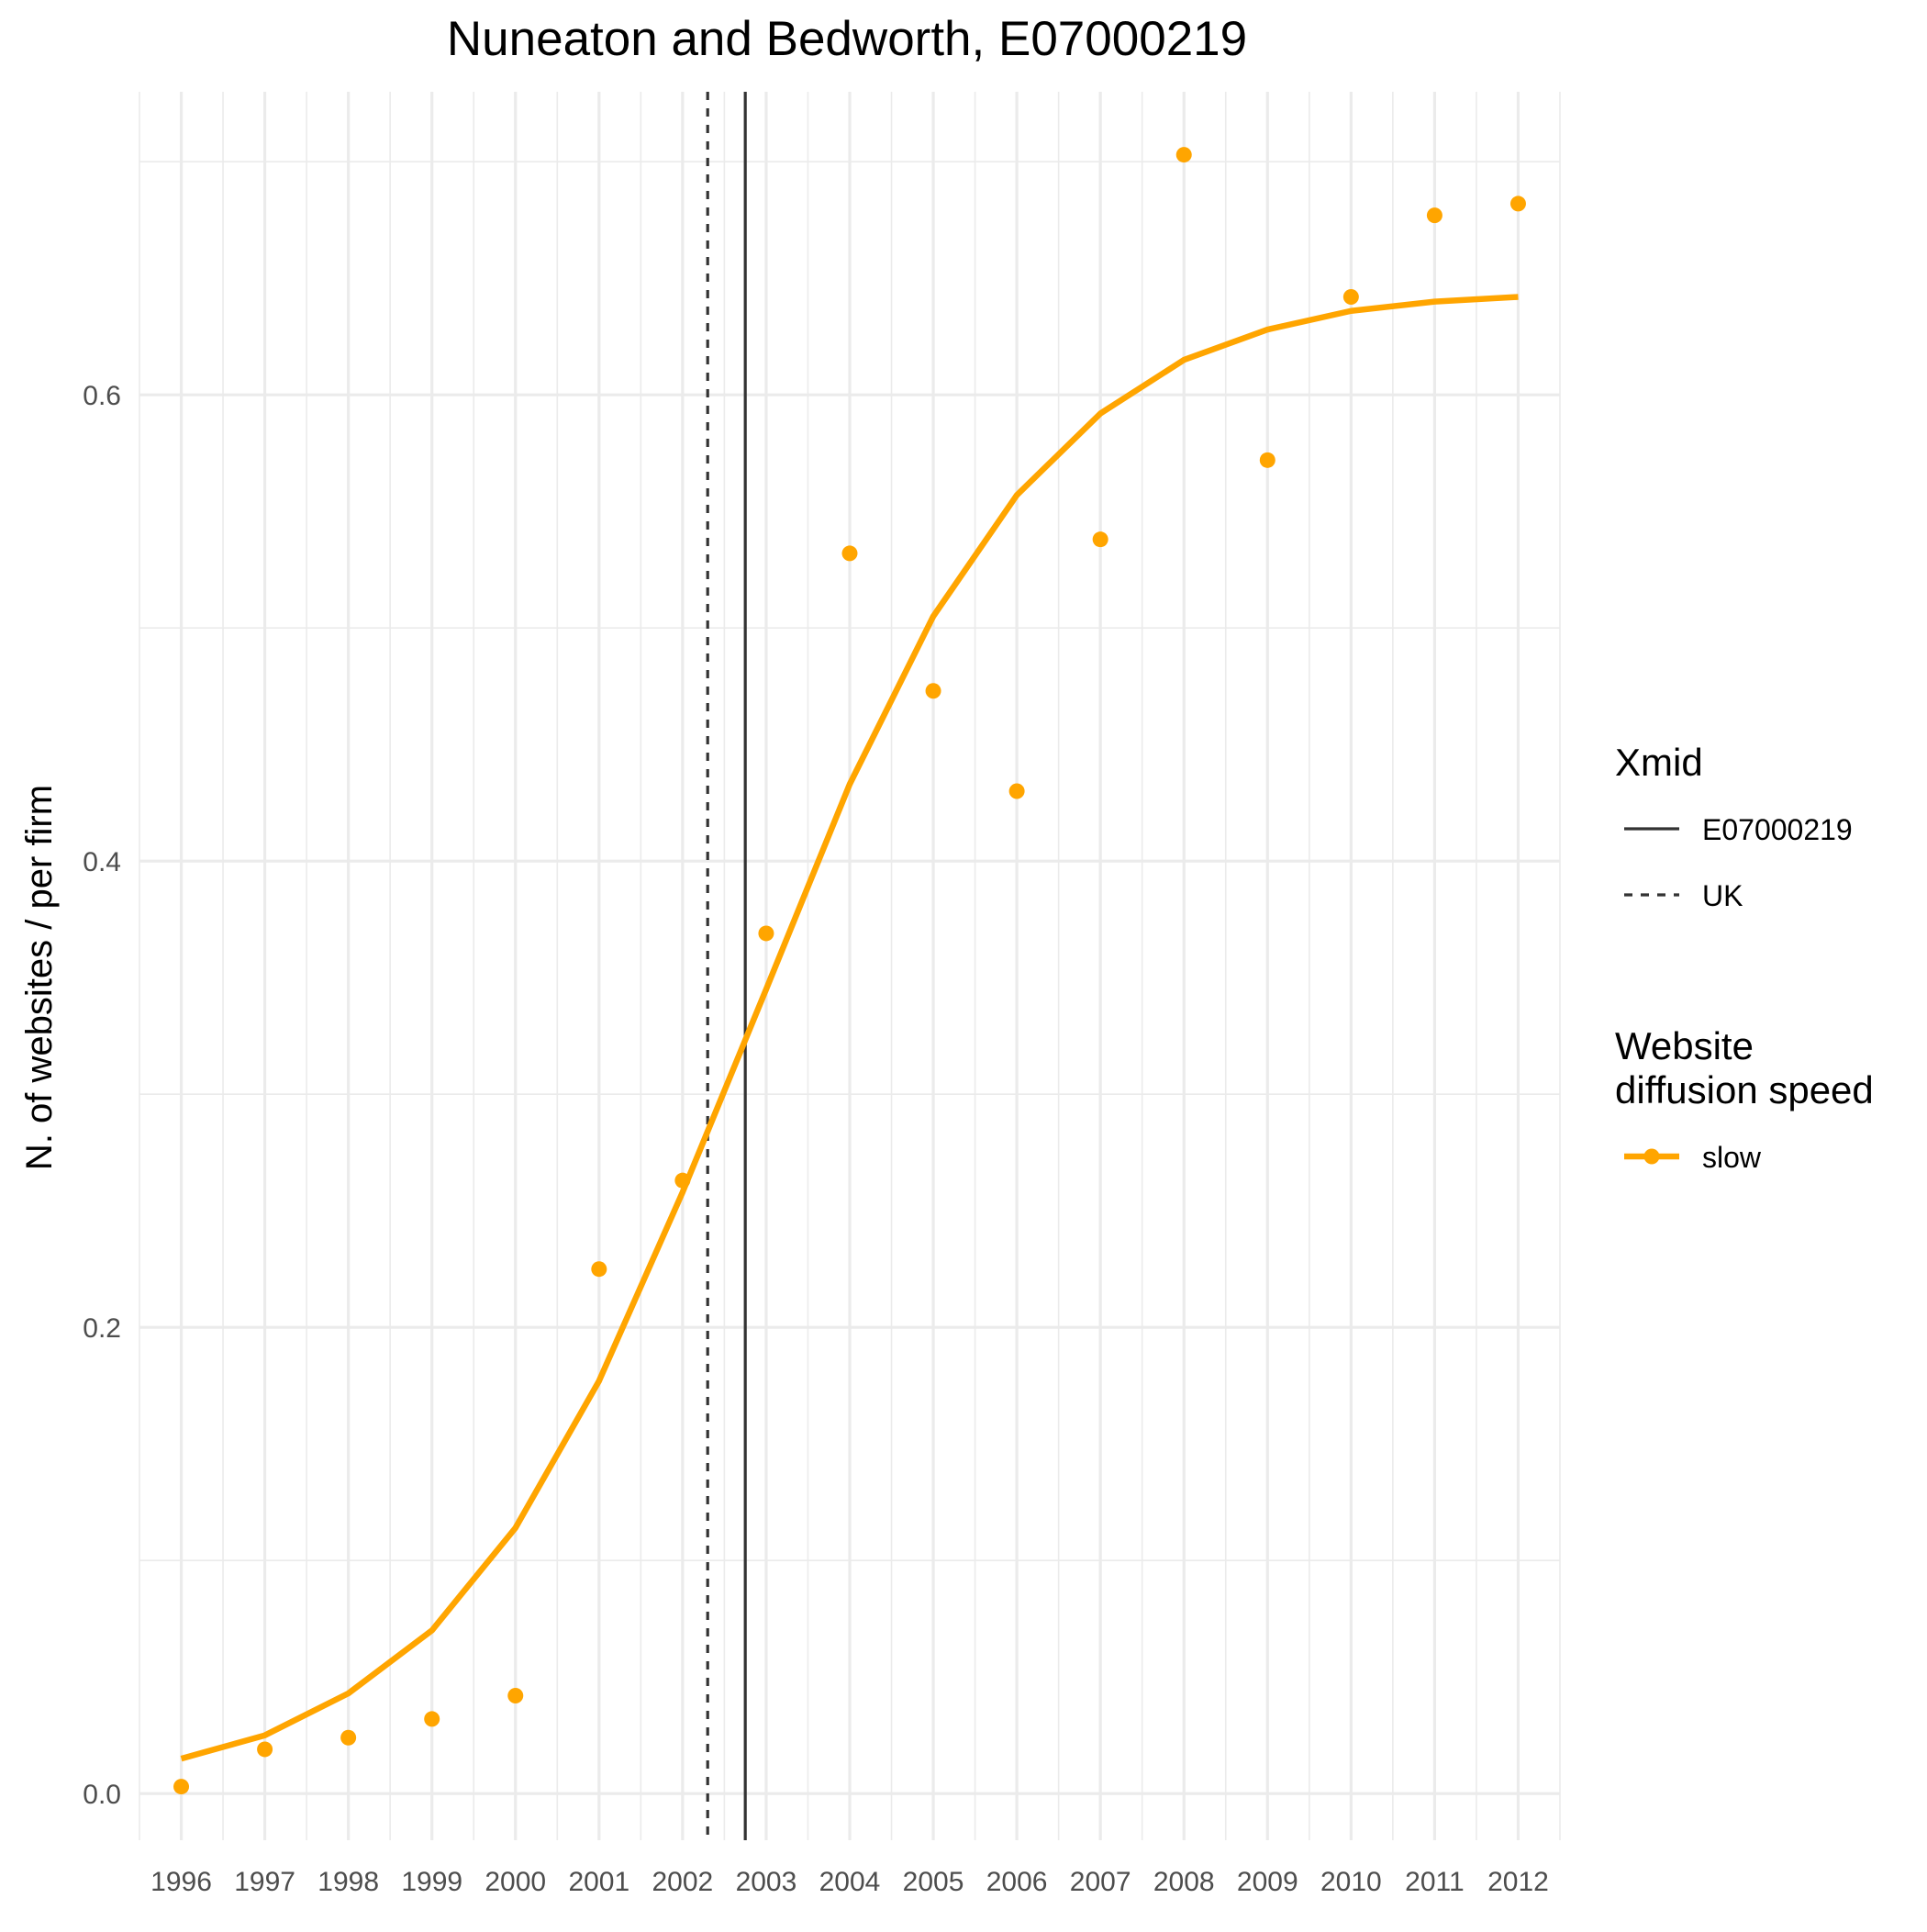  I want to click on x-tick-label: 2001, so click(598, 1882).